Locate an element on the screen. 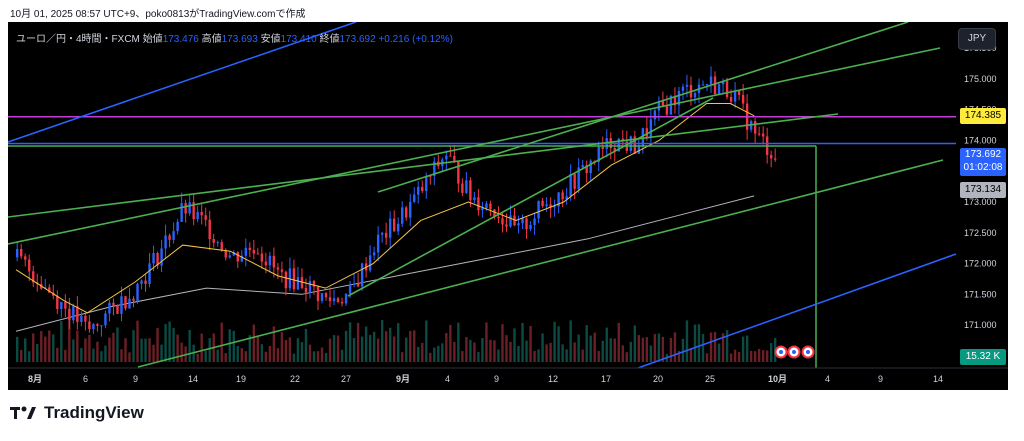 The image size is (1024, 441). high-label: 高値 is located at coordinates (211, 39).